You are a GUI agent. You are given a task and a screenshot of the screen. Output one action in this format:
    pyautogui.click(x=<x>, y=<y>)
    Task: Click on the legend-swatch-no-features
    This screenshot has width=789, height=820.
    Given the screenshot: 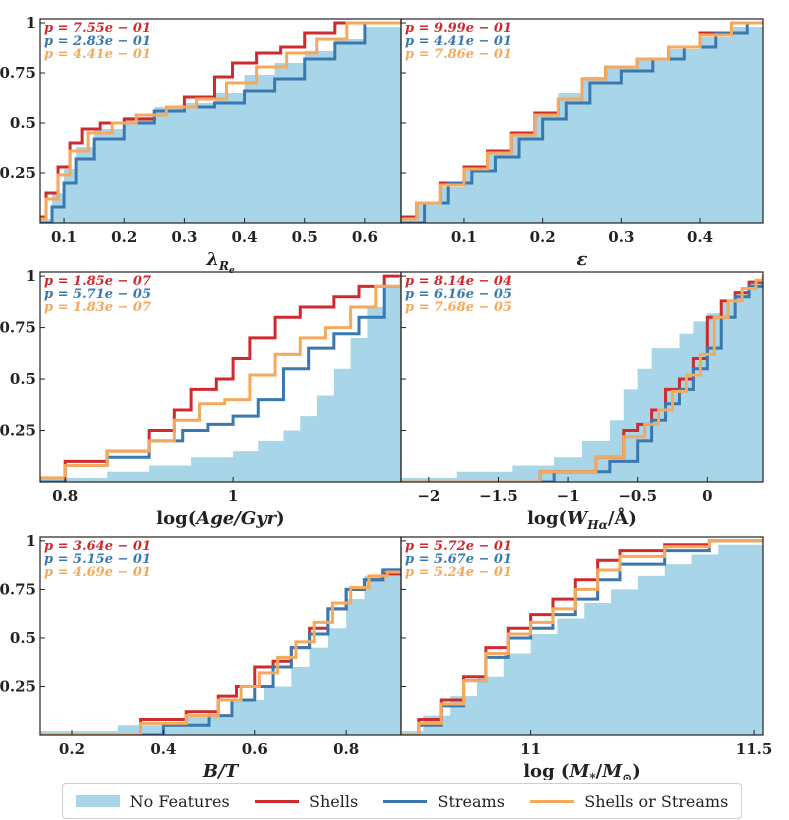 What is the action you would take?
    pyautogui.click(x=97, y=801)
    